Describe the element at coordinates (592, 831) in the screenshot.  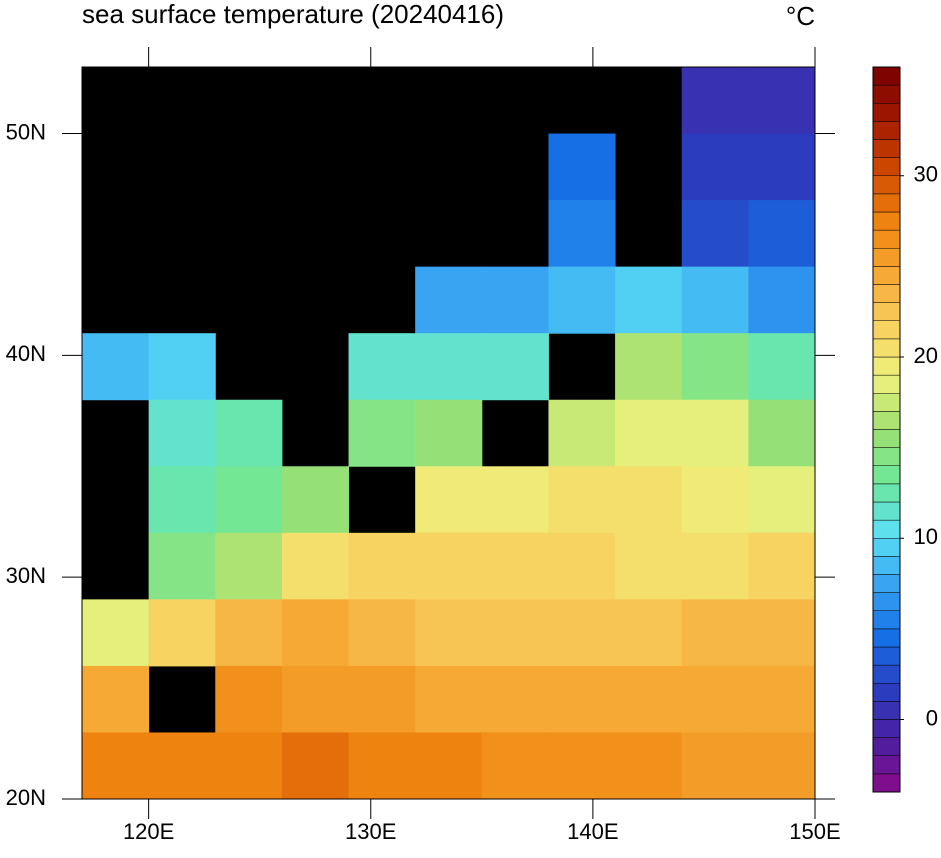
I see `x-tick-label: 140E` at that location.